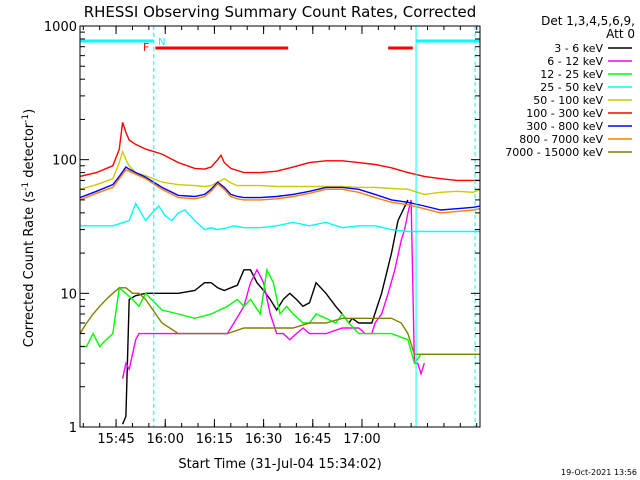  What do you see at coordinates (620, 34) in the screenshot?
I see `legend-header-line2: Att 0` at bounding box center [620, 34].